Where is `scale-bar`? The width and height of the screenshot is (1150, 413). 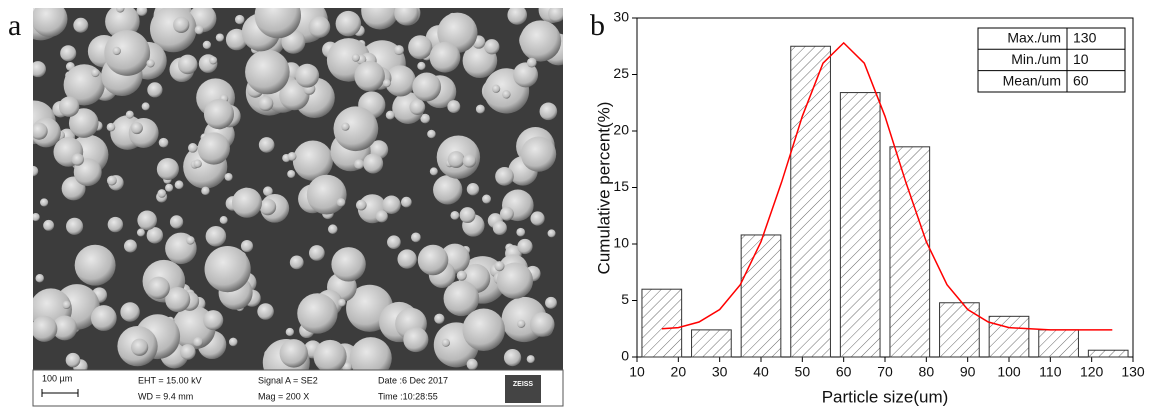
scale-bar is located at coordinates (60, 393).